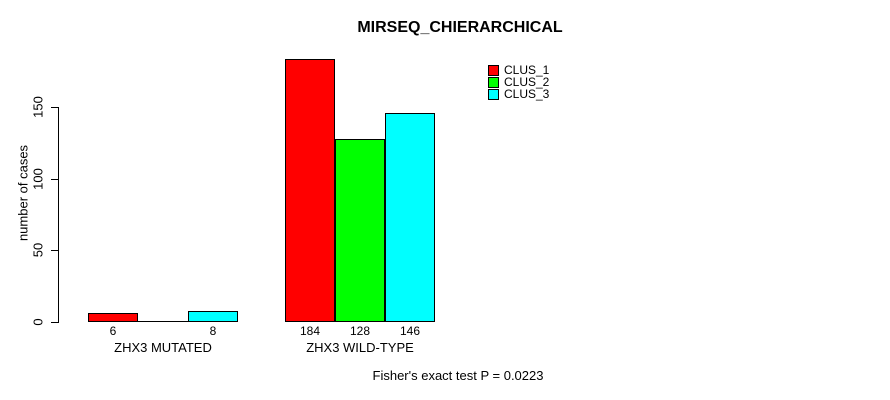  What do you see at coordinates (527, 94) in the screenshot?
I see `legend-label: CLUS_3` at bounding box center [527, 94].